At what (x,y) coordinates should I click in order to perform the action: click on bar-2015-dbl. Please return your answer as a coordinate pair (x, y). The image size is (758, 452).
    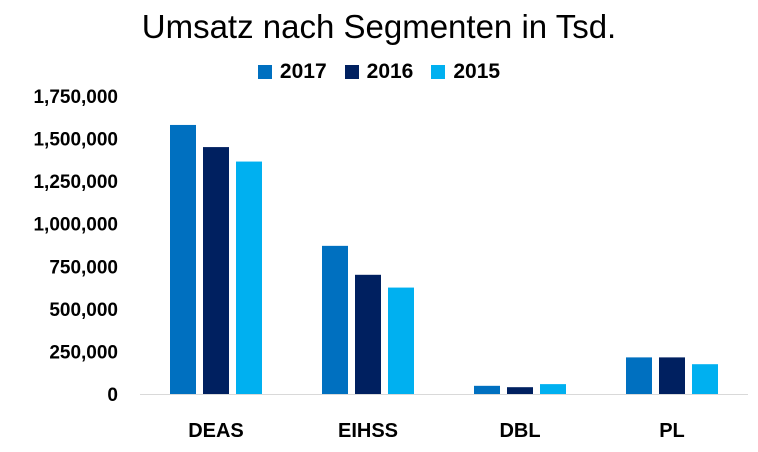
    Looking at the image, I should click on (553, 389).